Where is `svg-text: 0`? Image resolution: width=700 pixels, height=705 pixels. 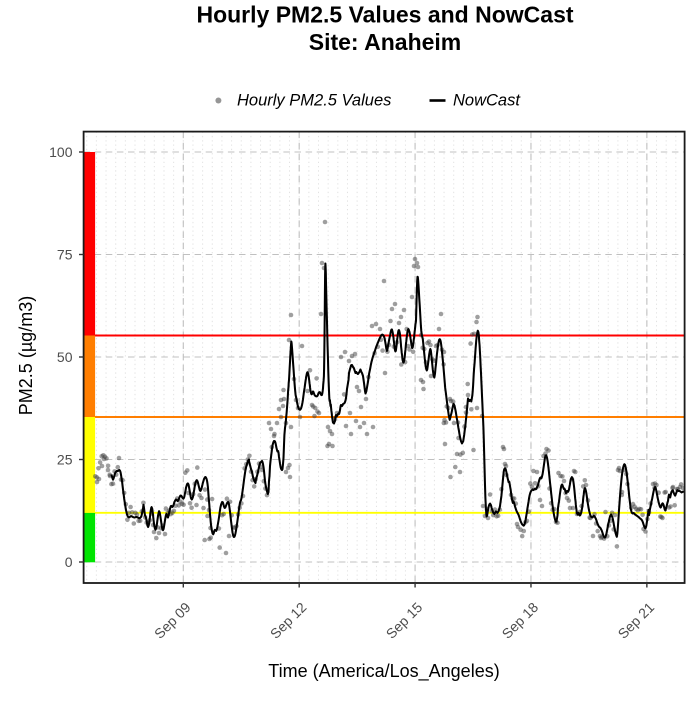 svg-text: 0 is located at coordinates (69, 562).